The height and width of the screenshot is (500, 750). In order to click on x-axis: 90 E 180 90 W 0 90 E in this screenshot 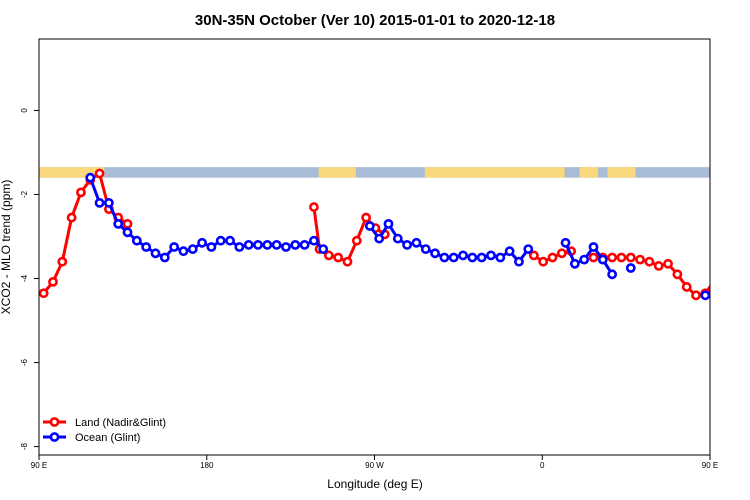, I will do `click(374, 462)`.